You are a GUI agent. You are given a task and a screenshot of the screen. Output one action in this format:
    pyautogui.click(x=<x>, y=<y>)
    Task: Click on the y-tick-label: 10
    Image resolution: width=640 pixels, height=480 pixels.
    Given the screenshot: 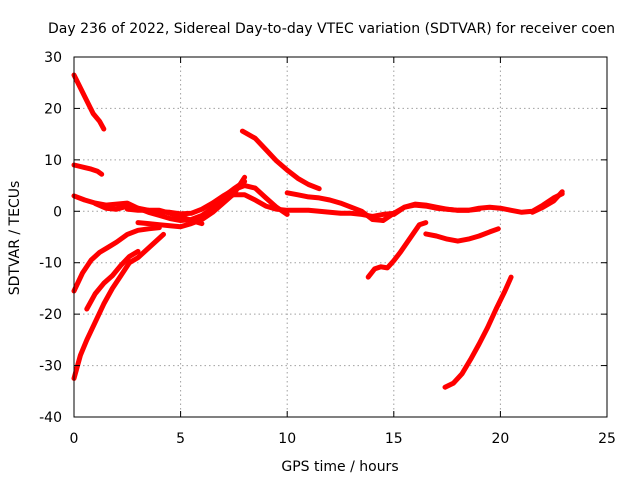 What is the action you would take?
    pyautogui.click(x=53, y=161)
    